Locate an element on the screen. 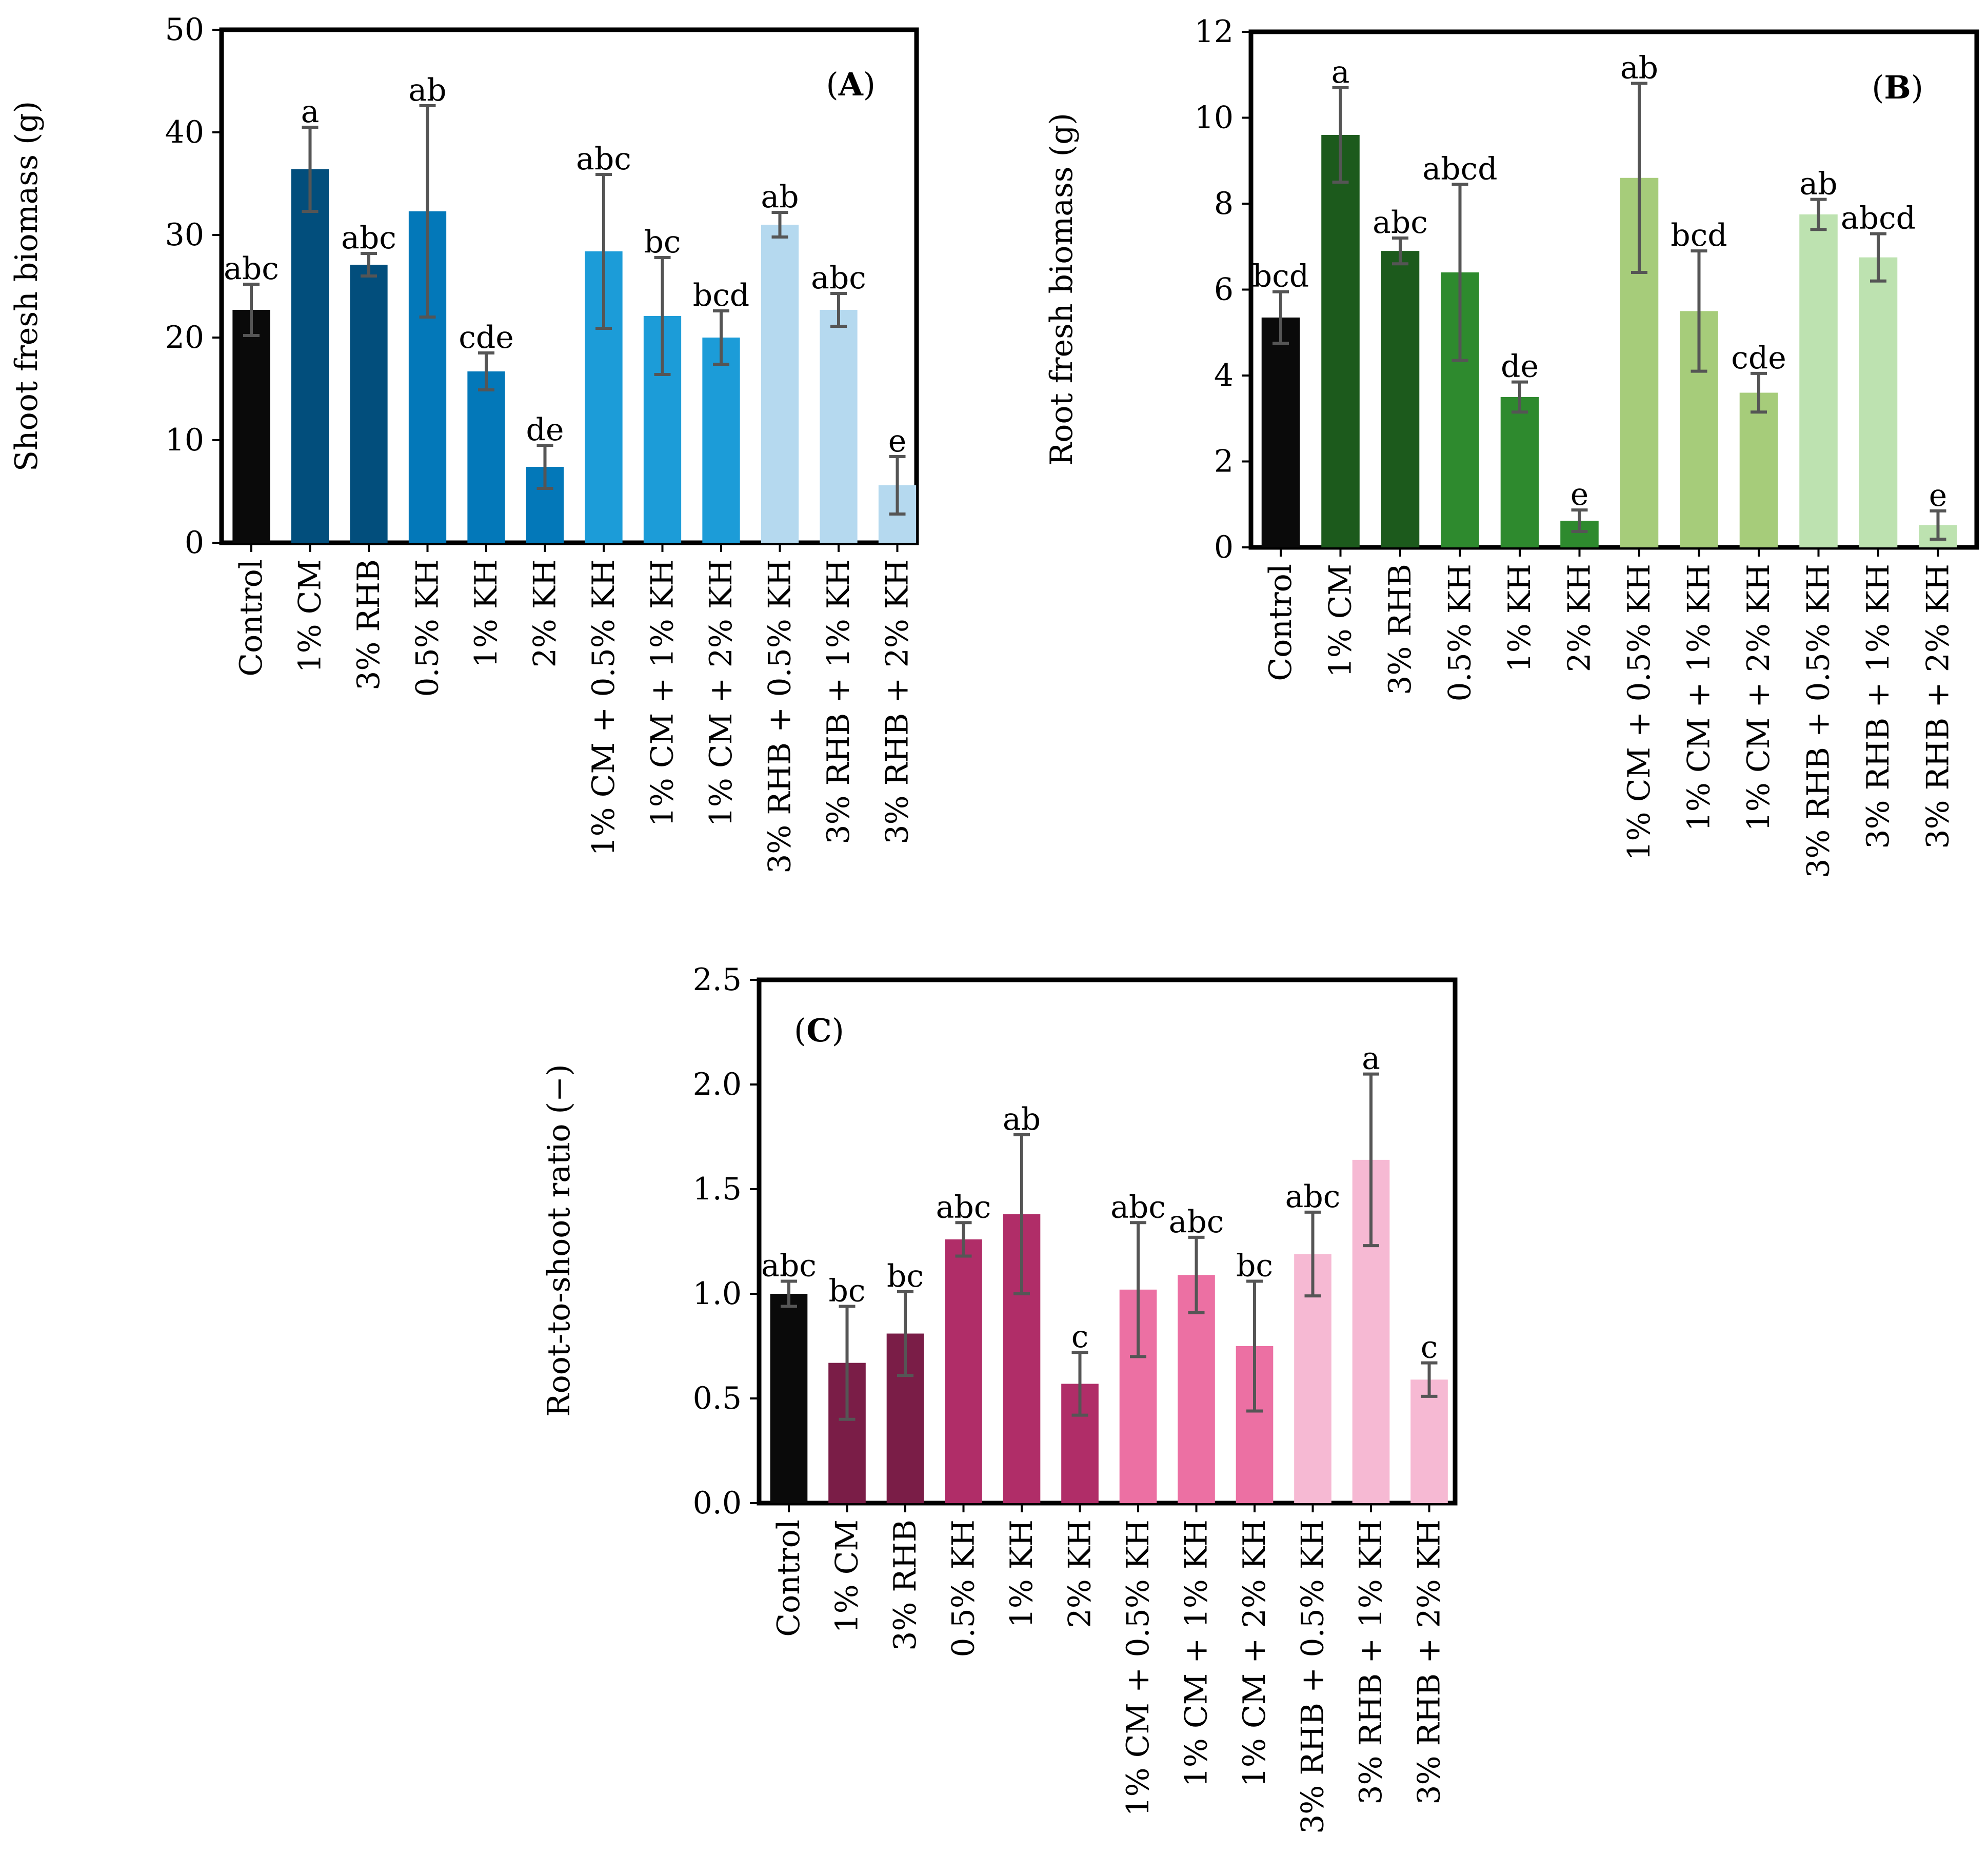 This screenshot has height=1874, width=1988. y-tick-label: 0 is located at coordinates (194, 543).